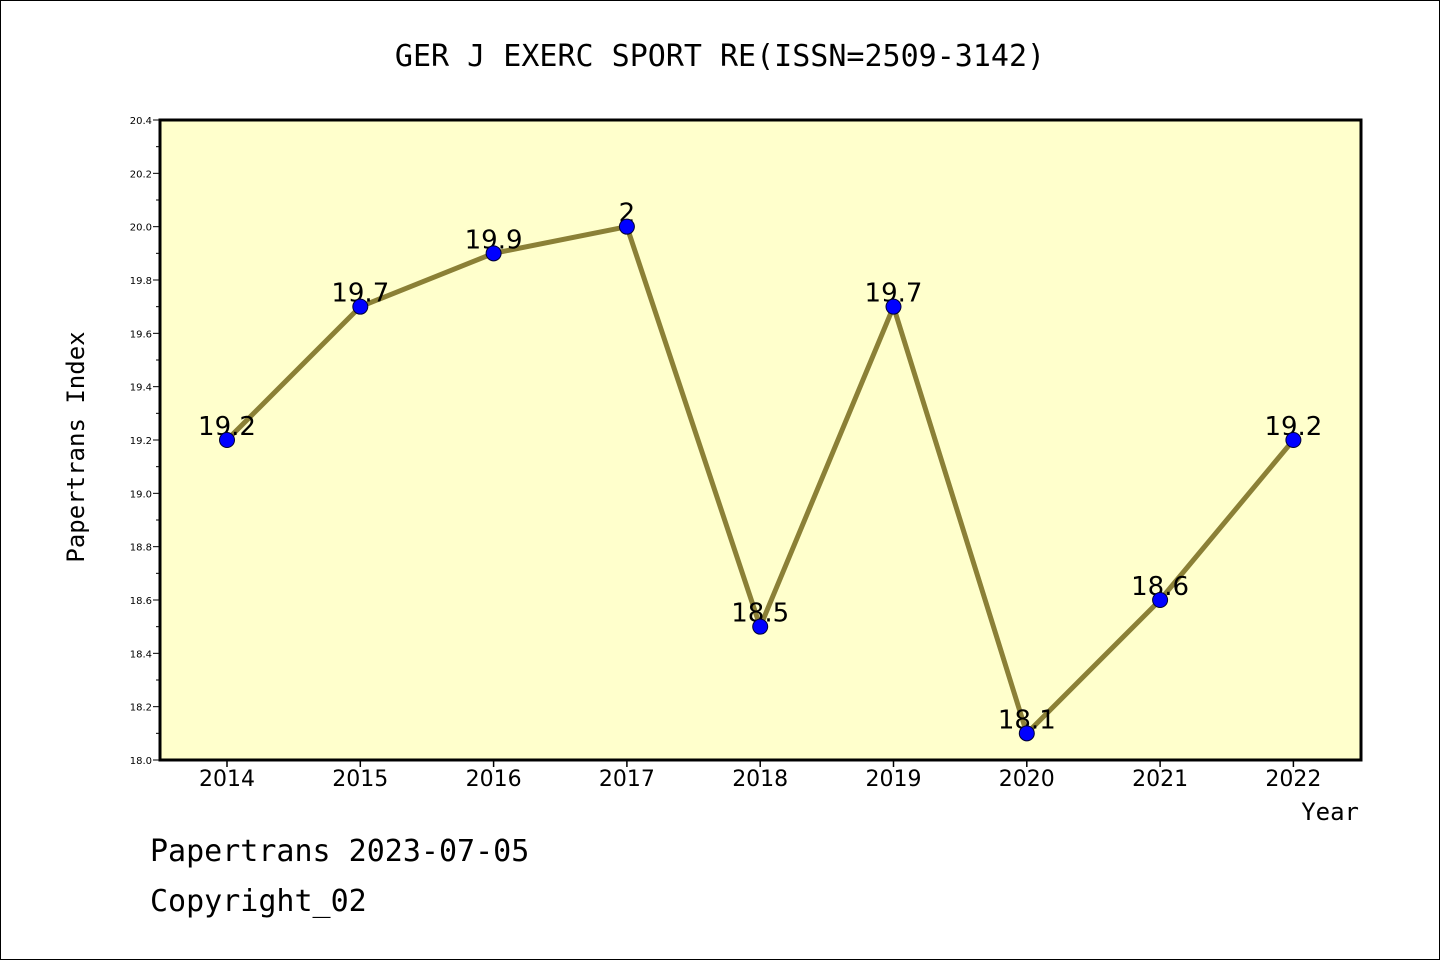 The width and height of the screenshot is (1440, 960). I want to click on footer-date: Papertrans 2023-07-05, so click(340, 851).